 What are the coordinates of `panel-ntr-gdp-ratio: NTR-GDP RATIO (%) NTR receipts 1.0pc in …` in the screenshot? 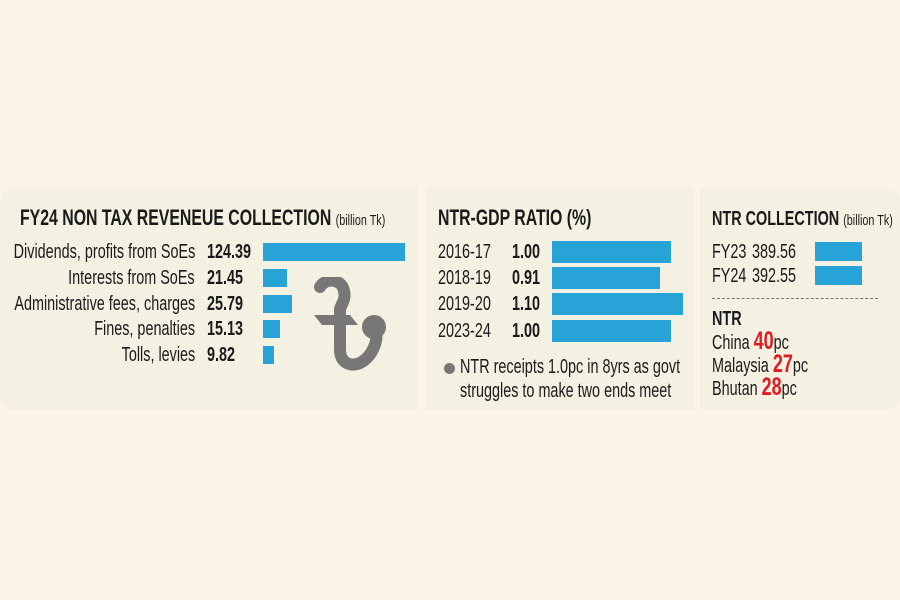 It's located at (560, 298).